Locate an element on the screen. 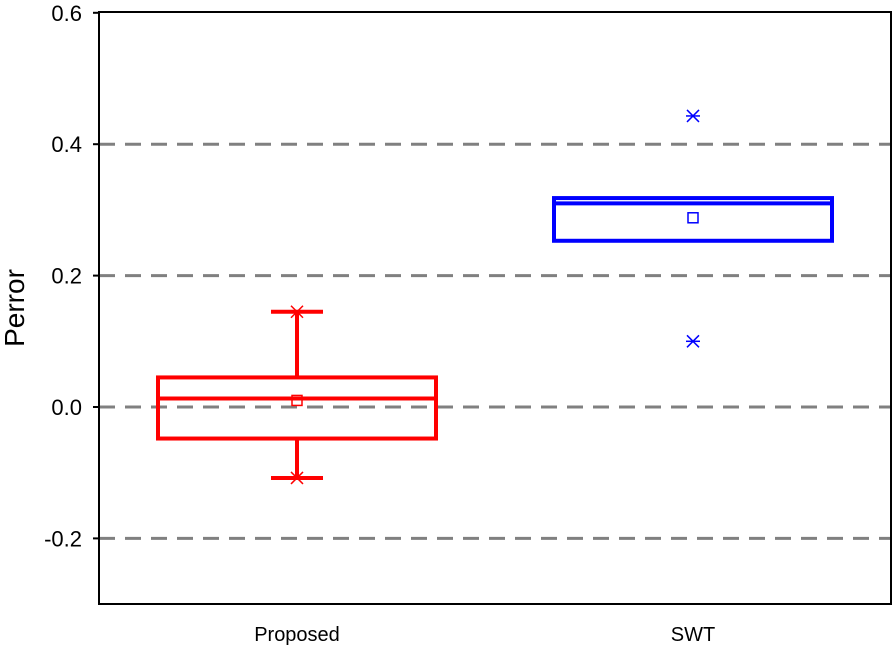 The image size is (896, 650). y-axis-title: Perror is located at coordinates (15, 308).